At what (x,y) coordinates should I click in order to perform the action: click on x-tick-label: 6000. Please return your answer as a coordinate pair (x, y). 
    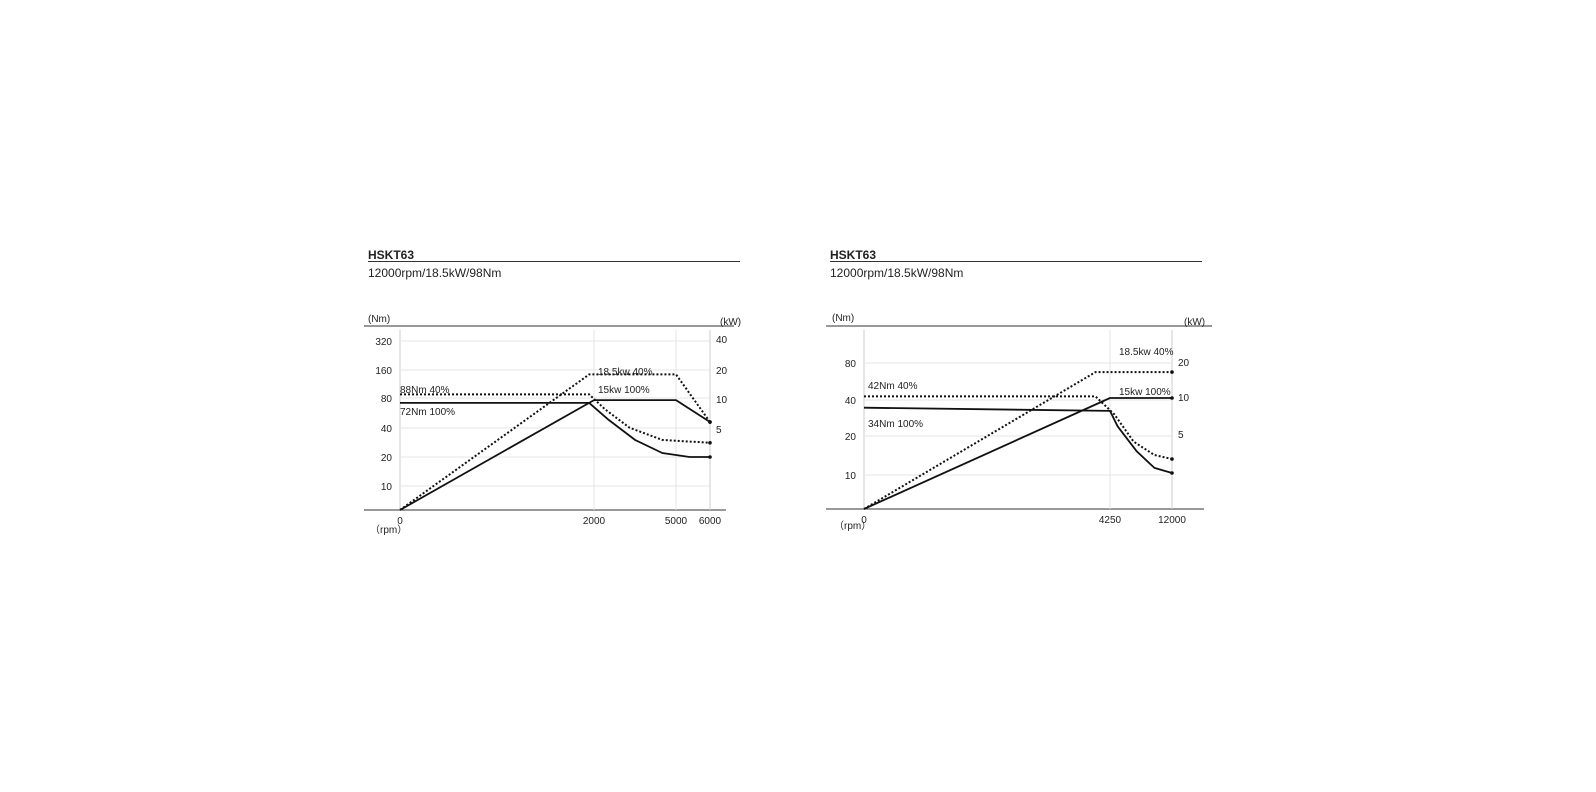
    Looking at the image, I should click on (710, 521).